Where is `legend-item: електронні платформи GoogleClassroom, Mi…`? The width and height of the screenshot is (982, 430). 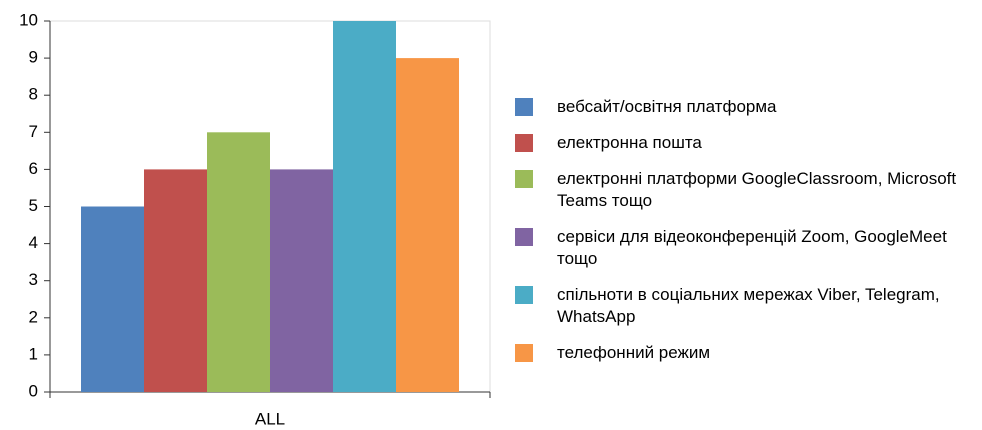 legend-item: електронні платформи GoogleClassroom, Mi… is located at coordinates (748, 190).